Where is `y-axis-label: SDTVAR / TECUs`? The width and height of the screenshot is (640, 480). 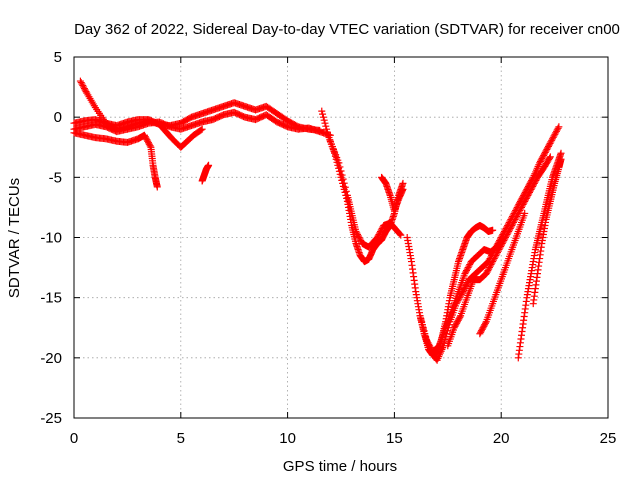 y-axis-label: SDTVAR / TECUs is located at coordinates (14, 238).